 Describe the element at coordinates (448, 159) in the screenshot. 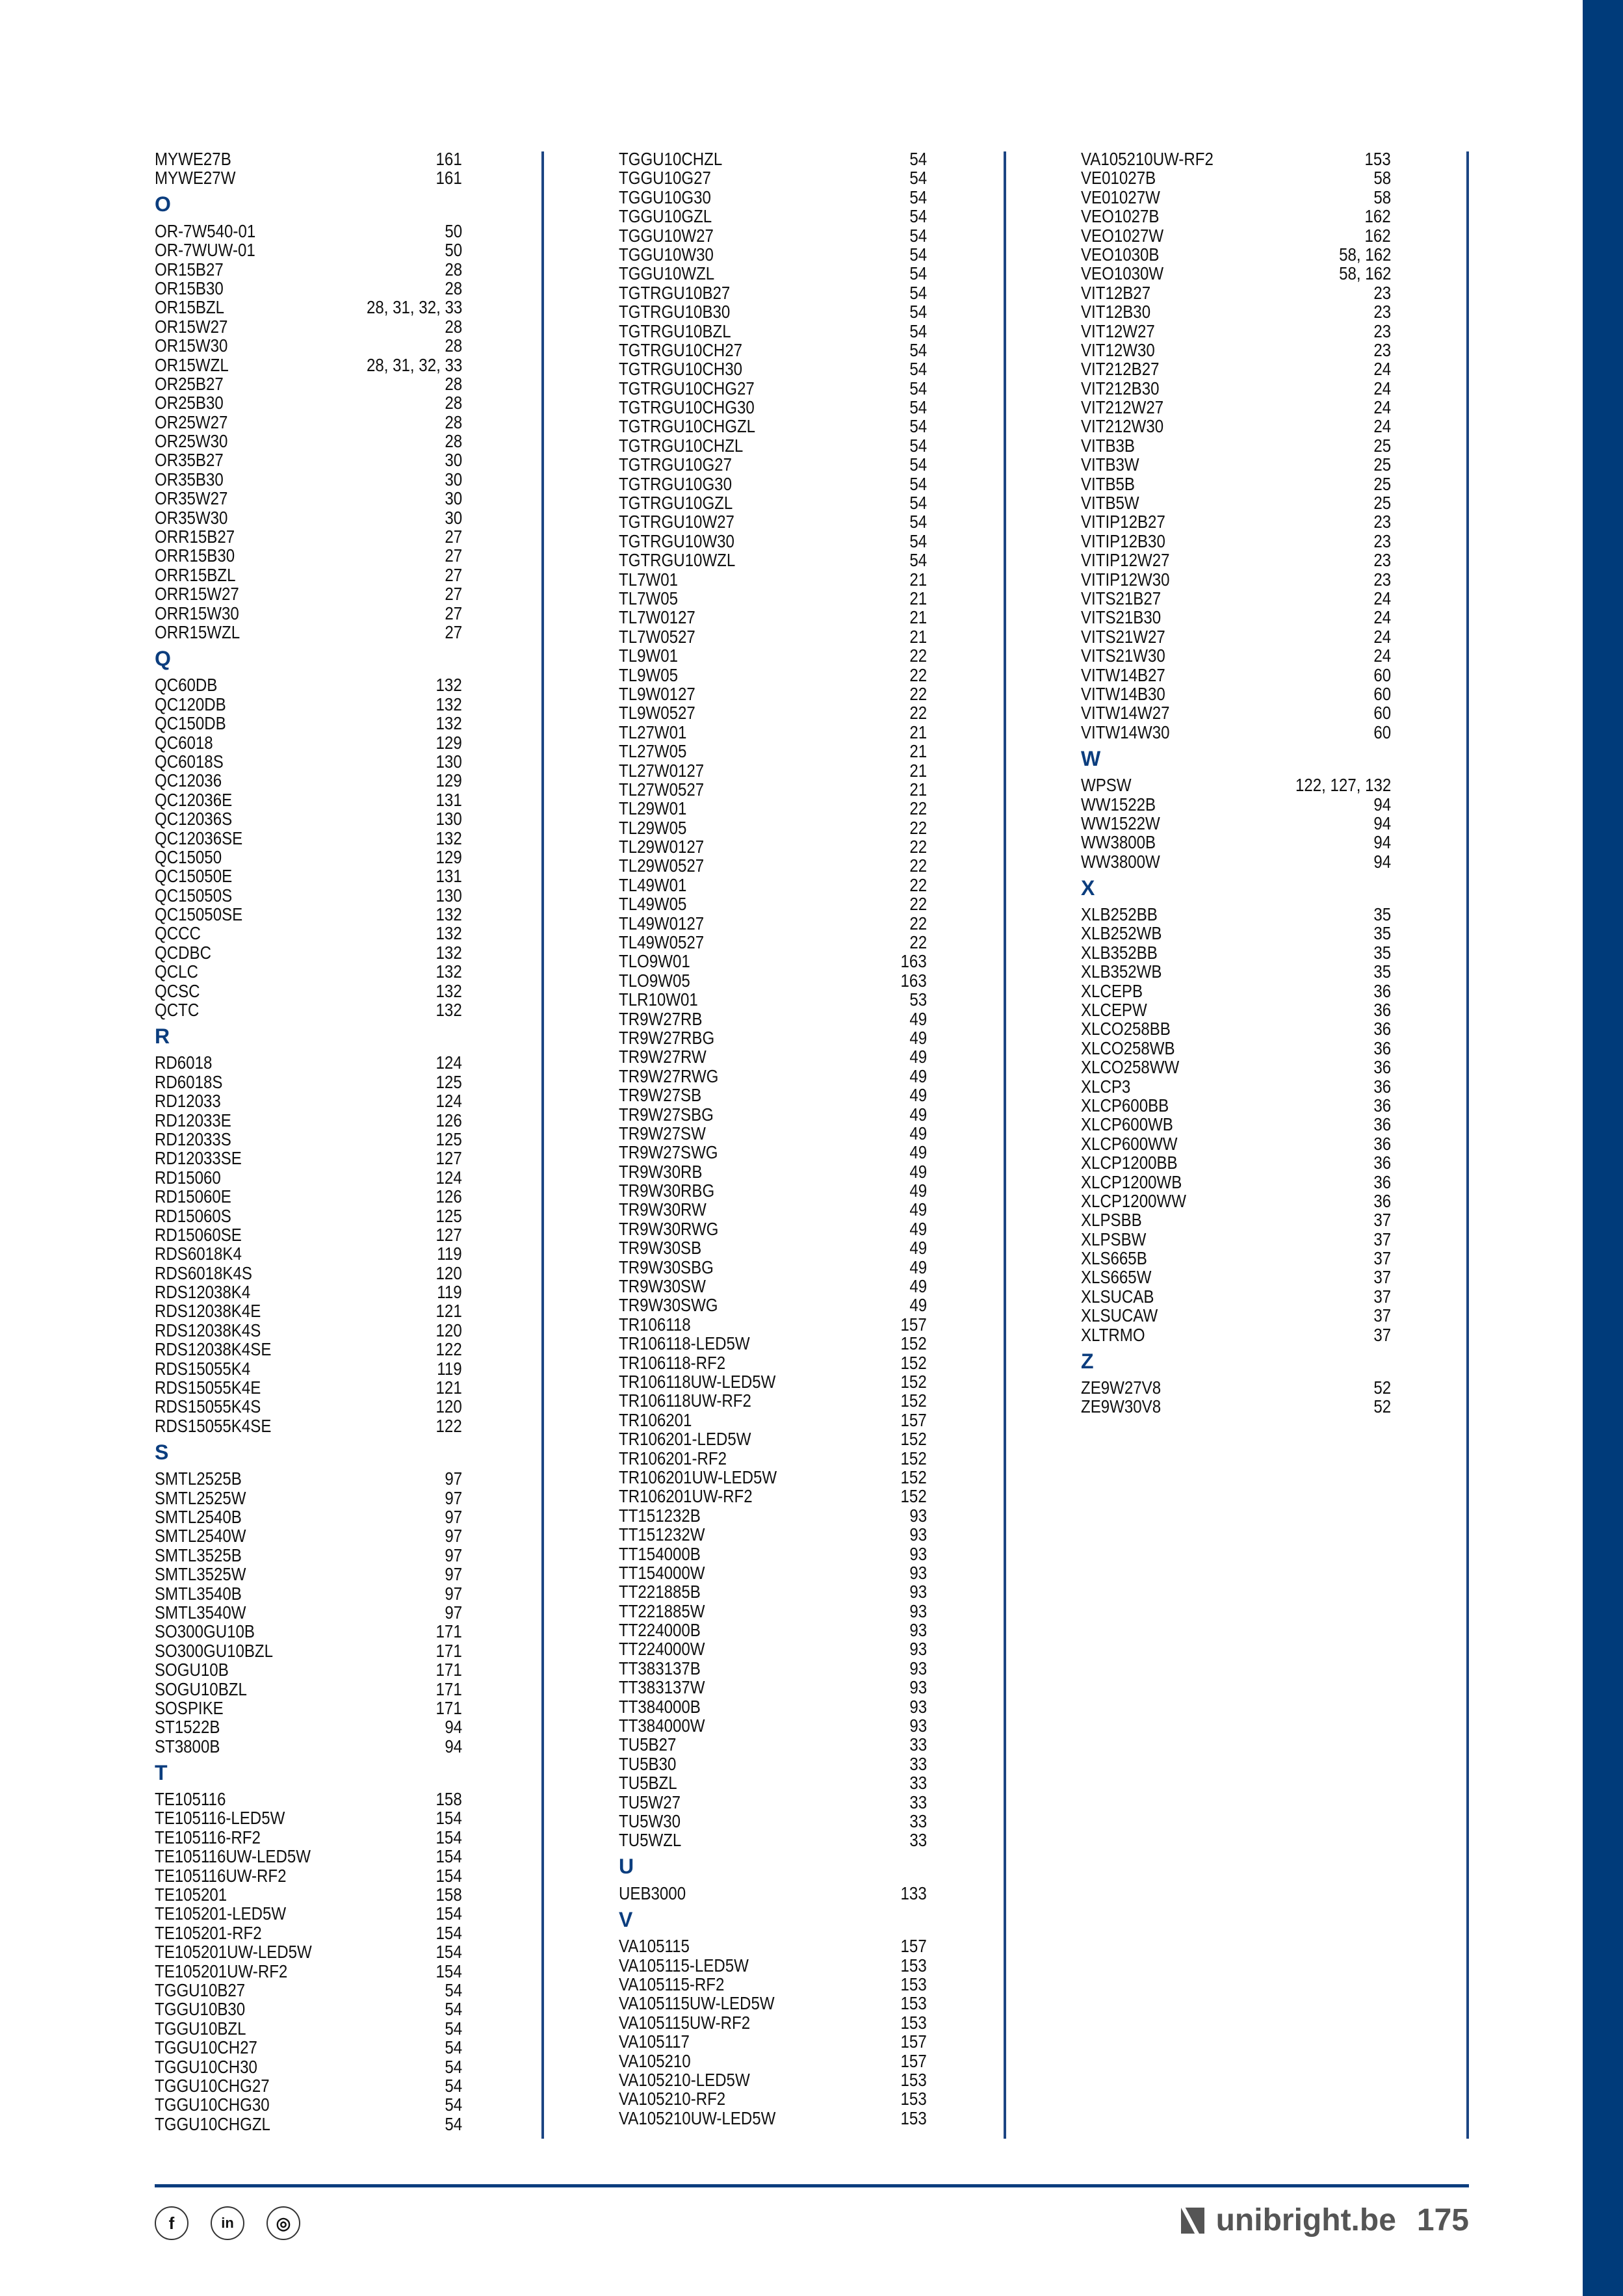

I see `page-reference: 161` at that location.